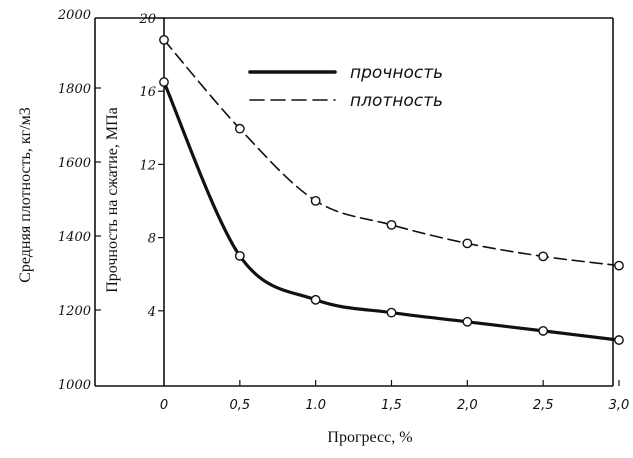 The image size is (633, 458). I want to click on right-tick-label: 20, so click(147, 19).